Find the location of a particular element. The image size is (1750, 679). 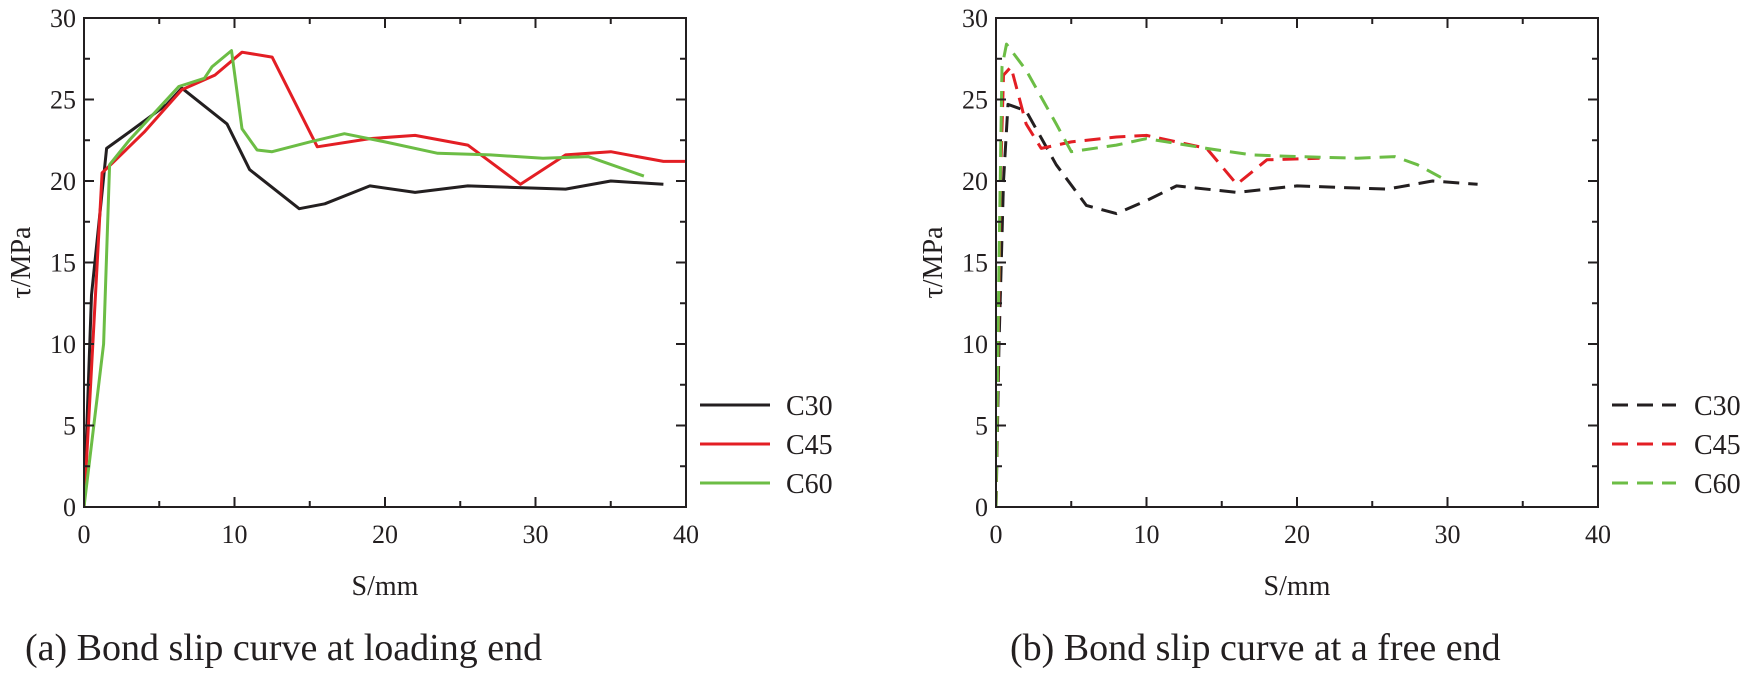

figure-caption: (b) Bond slip curve at a free end is located at coordinates (1255, 648).